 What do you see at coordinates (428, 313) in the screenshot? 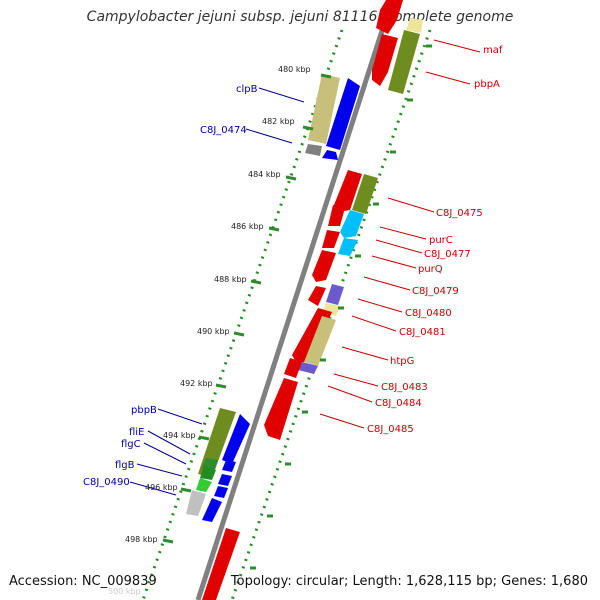
I see `label-C8J_0480: C8J_0480` at bounding box center [428, 313].